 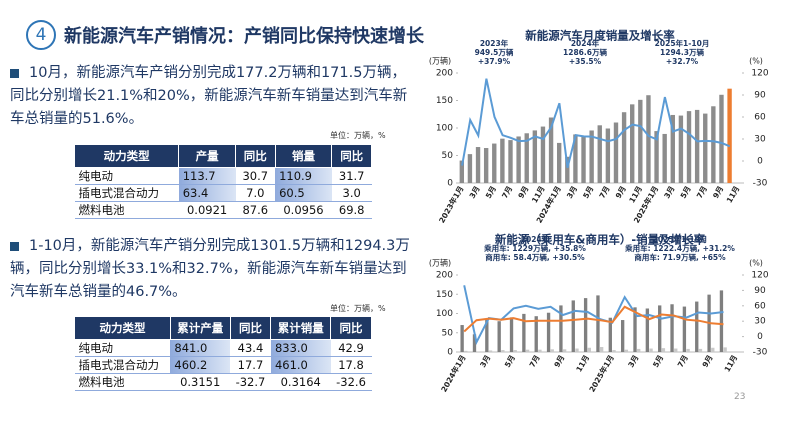 I want to click on table-cell: 841.0, so click(x=200, y=348).